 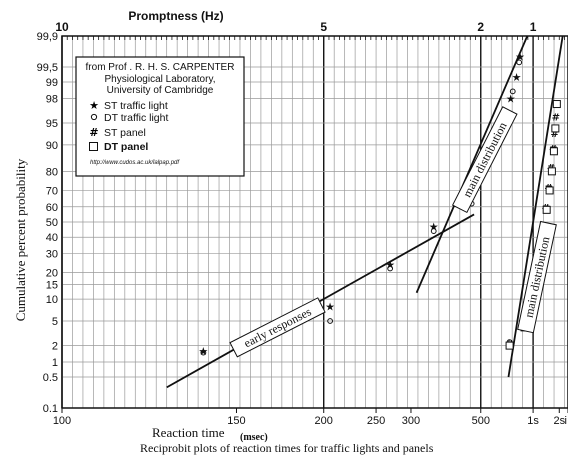 I want to click on top-axis-title: Promptness (Hz), so click(x=175, y=16).